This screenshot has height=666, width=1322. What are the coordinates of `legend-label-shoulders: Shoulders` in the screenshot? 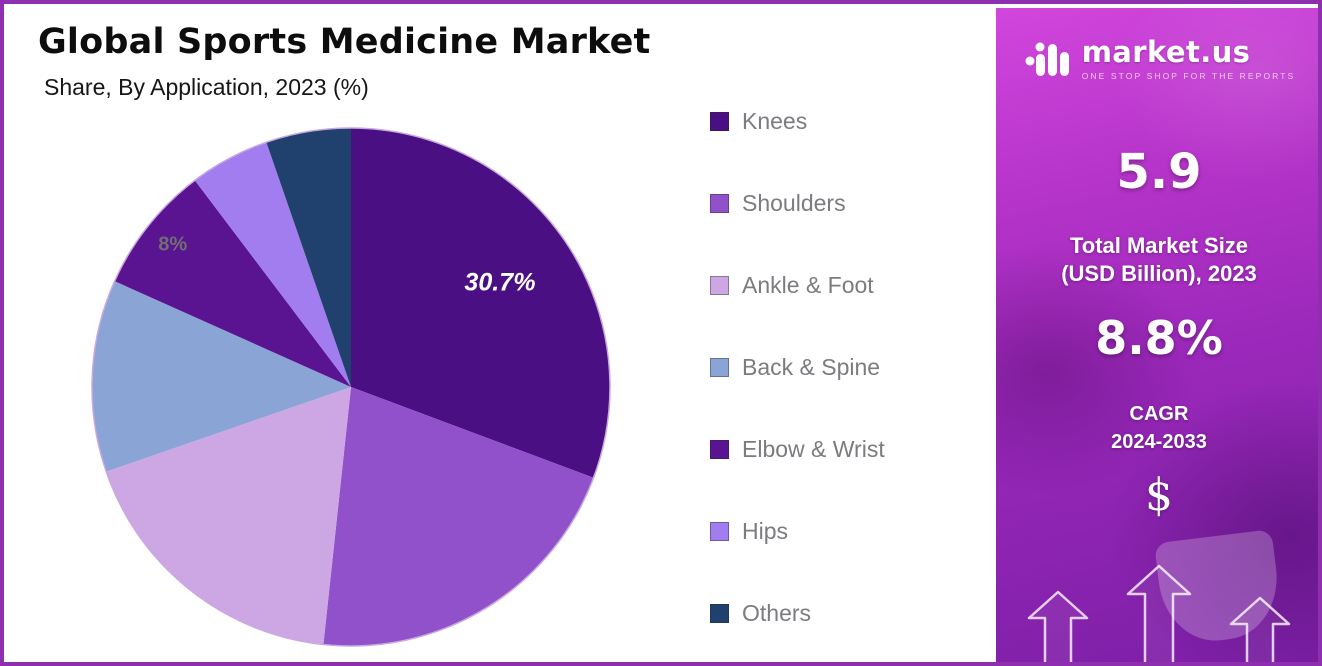 It's located at (794, 203).